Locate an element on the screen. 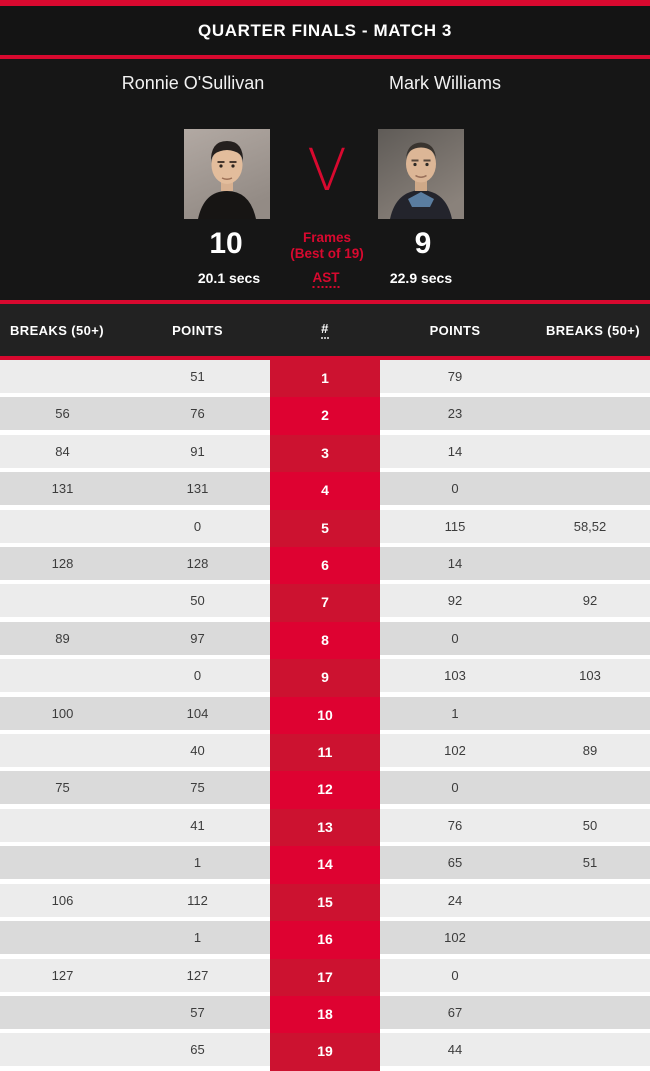 Image resolution: width=650 pixels, height=1071 pixels. versus-mark: V is located at coordinates (327, 170).